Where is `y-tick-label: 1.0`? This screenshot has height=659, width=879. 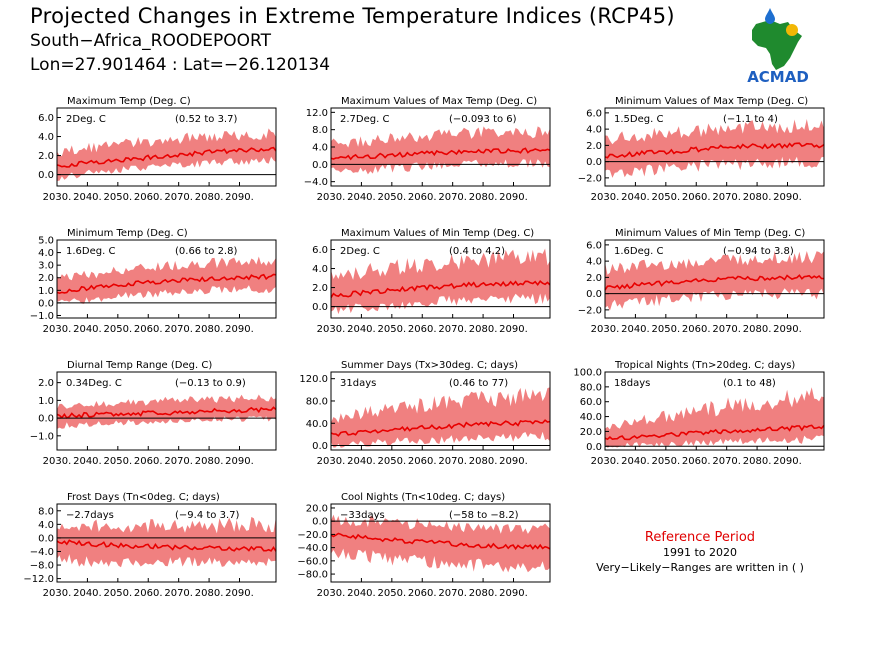
y-tick-label: 1.0 is located at coordinates (46, 291).